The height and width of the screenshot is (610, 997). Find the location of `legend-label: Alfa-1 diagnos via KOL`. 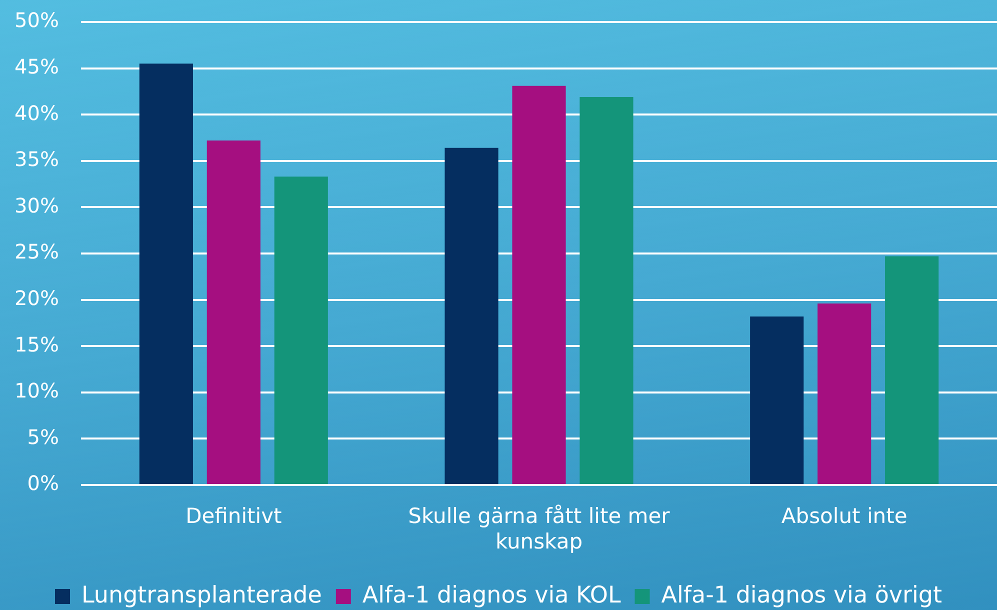

legend-label: Alfa-1 diagnos via KOL is located at coordinates (491, 595).